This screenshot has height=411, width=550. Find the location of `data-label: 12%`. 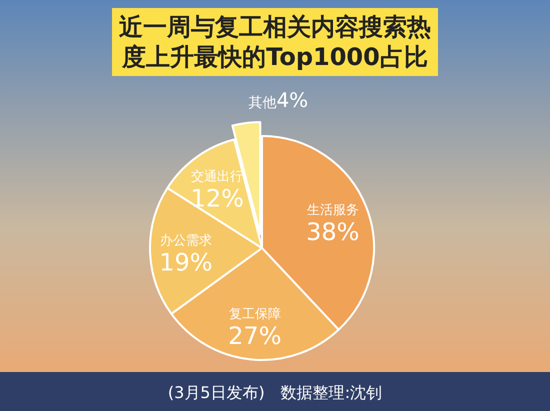

data-label: 12% is located at coordinates (217, 198).